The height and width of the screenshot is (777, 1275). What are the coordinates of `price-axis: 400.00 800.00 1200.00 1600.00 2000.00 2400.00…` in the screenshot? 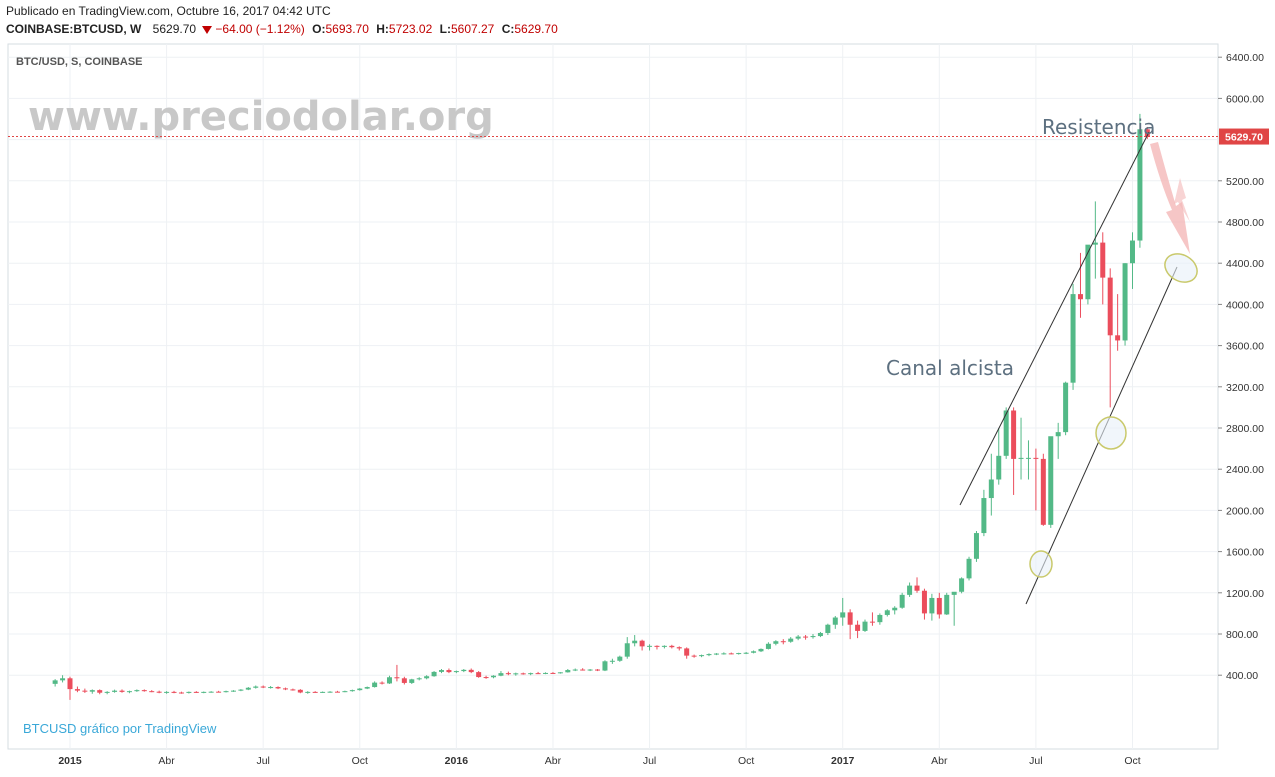 It's located at (1241, 362).